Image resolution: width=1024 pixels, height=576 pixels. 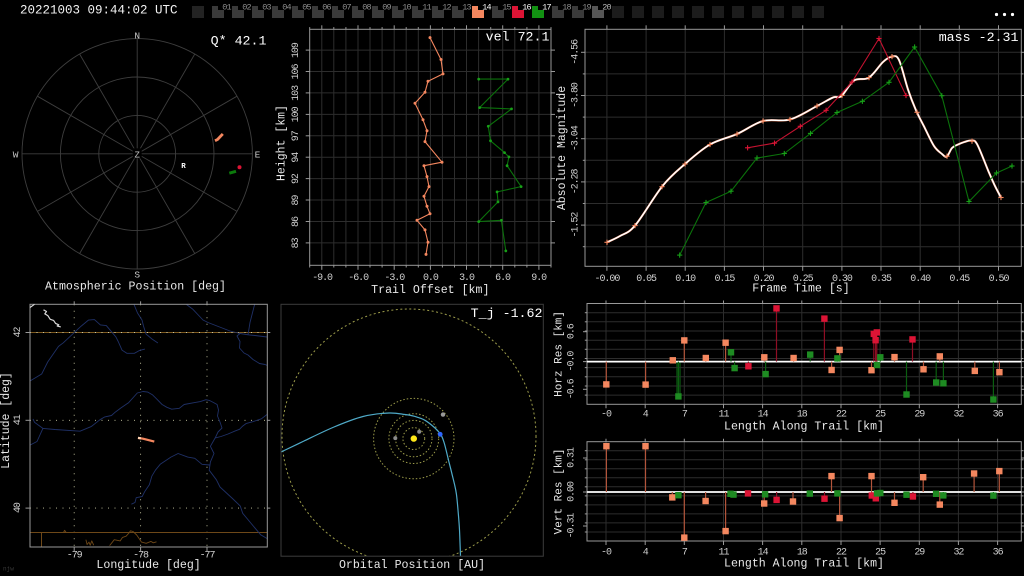 I want to click on svg-text: njw, so click(x=8, y=569).